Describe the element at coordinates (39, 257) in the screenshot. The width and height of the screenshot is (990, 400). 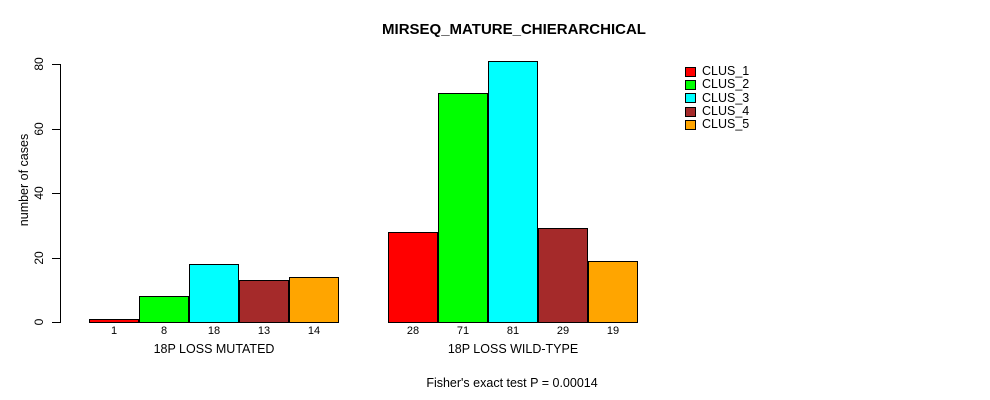
I see `y-axis-tick-label: 20` at that location.